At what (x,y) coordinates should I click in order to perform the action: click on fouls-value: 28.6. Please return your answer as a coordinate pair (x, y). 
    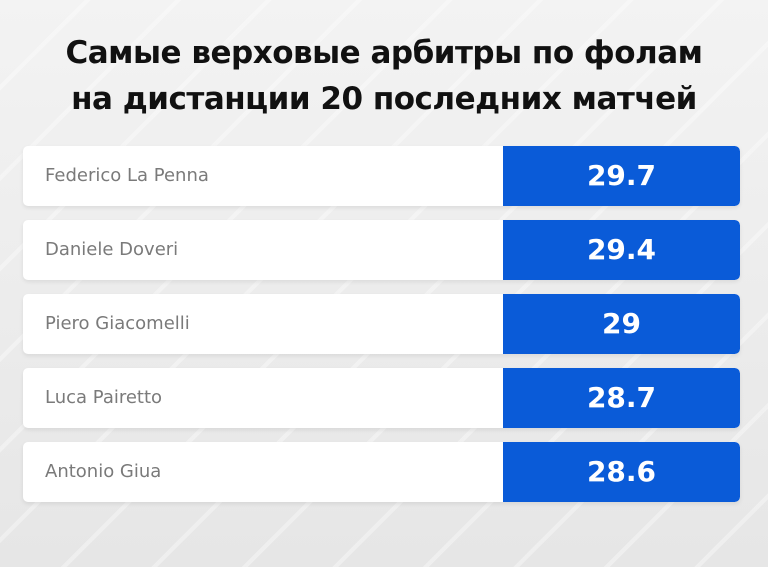
    Looking at the image, I should click on (621, 472).